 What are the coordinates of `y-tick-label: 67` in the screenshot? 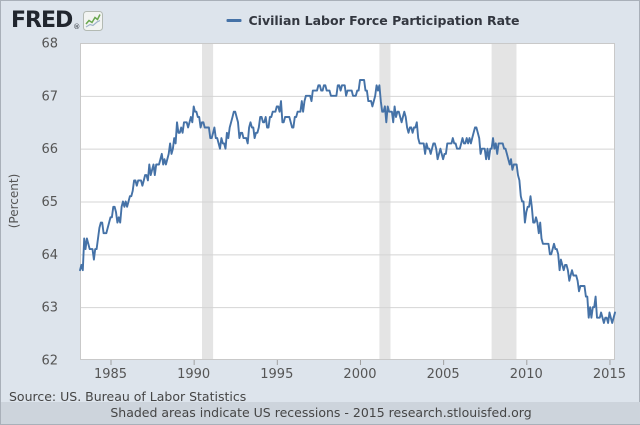 It's located at (49, 96).